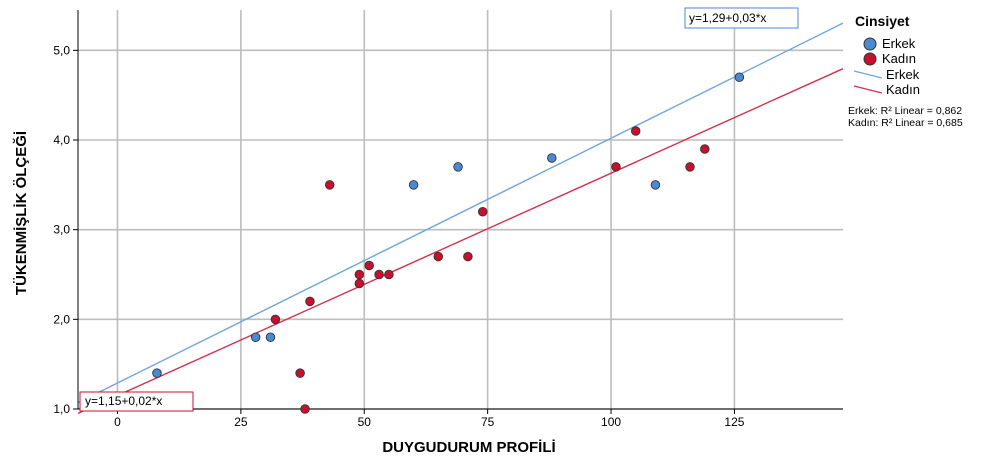 This screenshot has height=460, width=1007. Describe the element at coordinates (61, 319) in the screenshot. I see `y-tick-label: 2,0` at that location.